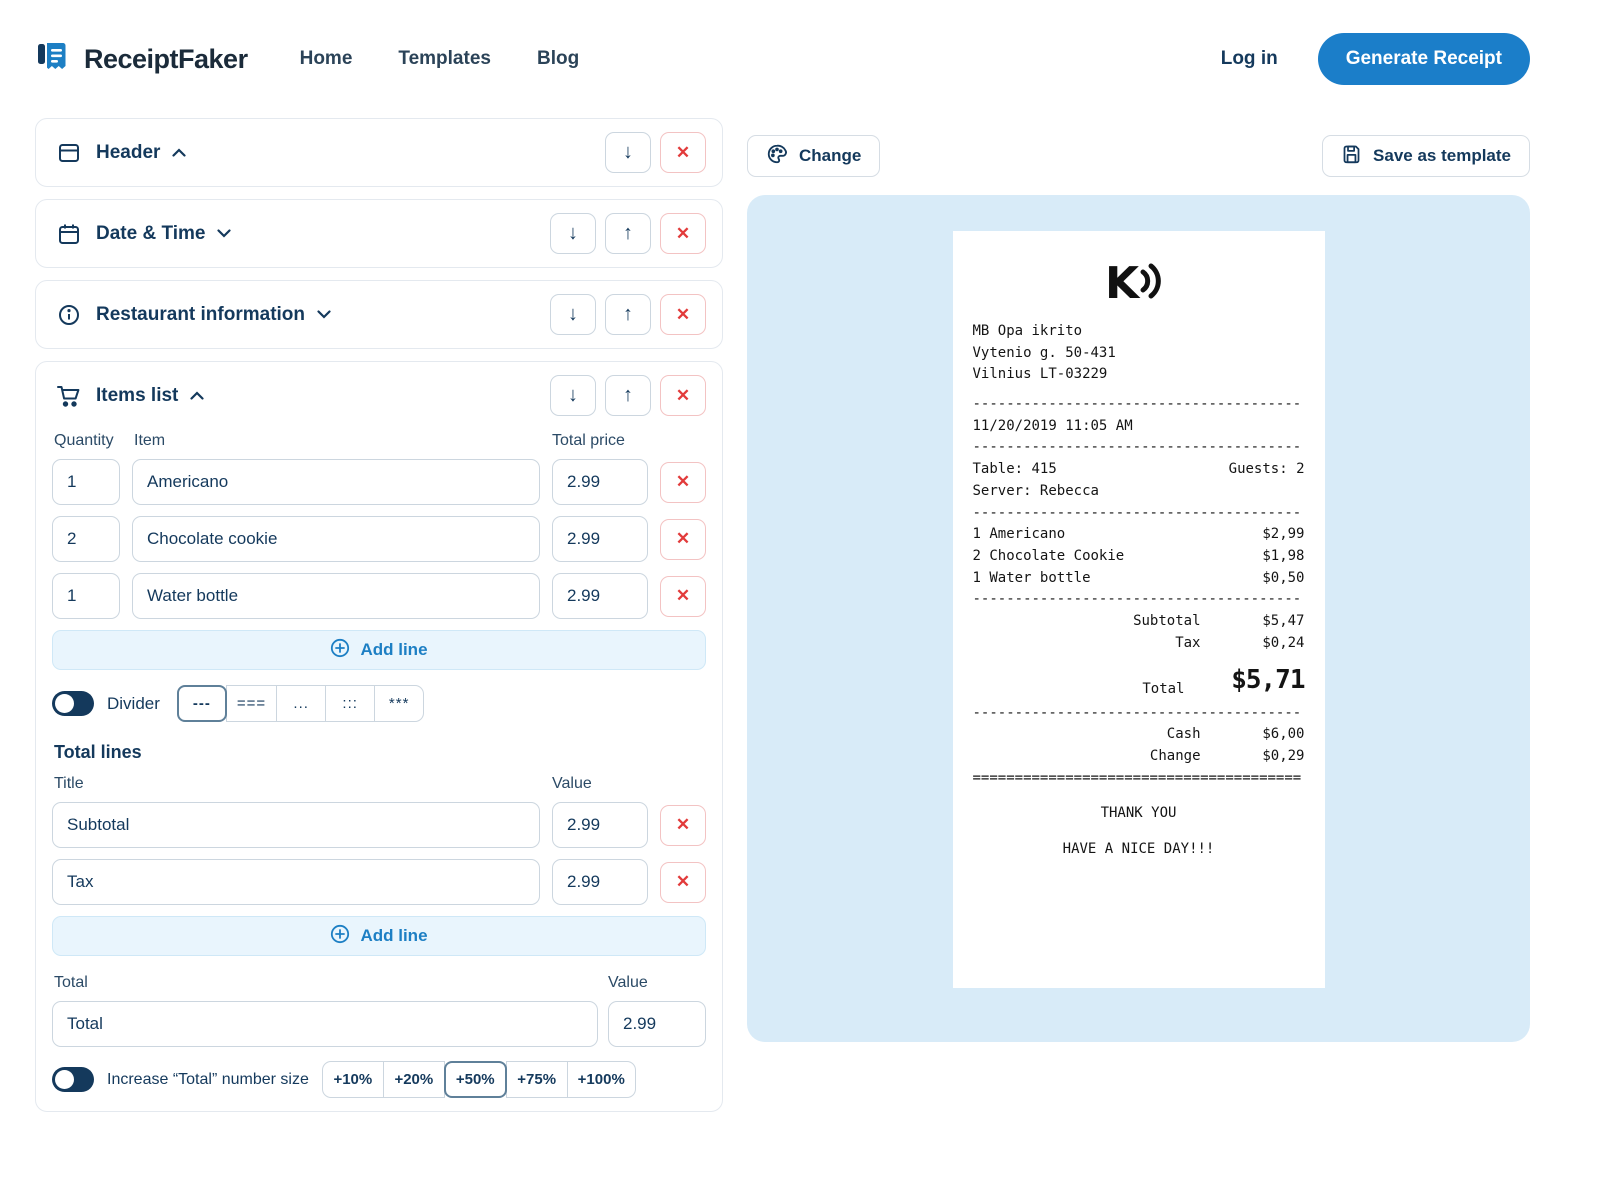 This screenshot has height=1200, width=1600. I want to click on add-item-line-button: Add line, so click(379, 650).